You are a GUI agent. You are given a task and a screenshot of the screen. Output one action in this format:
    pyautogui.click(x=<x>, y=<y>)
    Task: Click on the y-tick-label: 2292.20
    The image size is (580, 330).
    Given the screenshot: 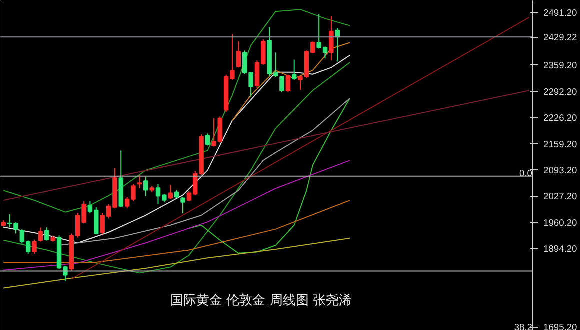 What is the action you would take?
    pyautogui.click(x=561, y=91)
    